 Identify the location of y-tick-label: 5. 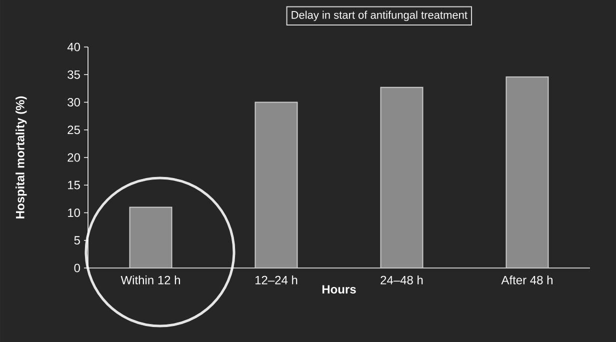
(77, 240).